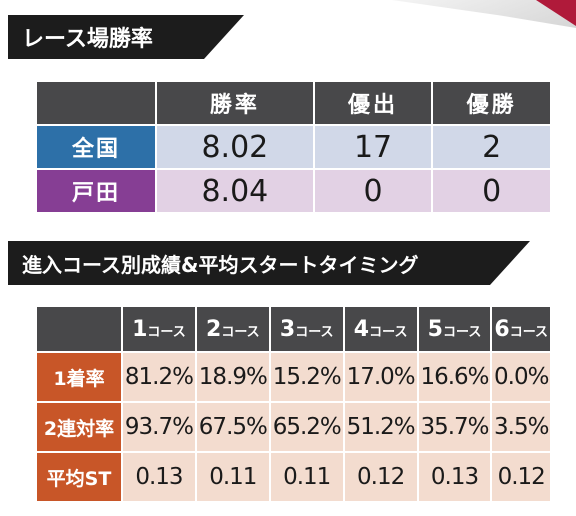  I want to click on row-label-toda: 戸田, so click(96, 191).